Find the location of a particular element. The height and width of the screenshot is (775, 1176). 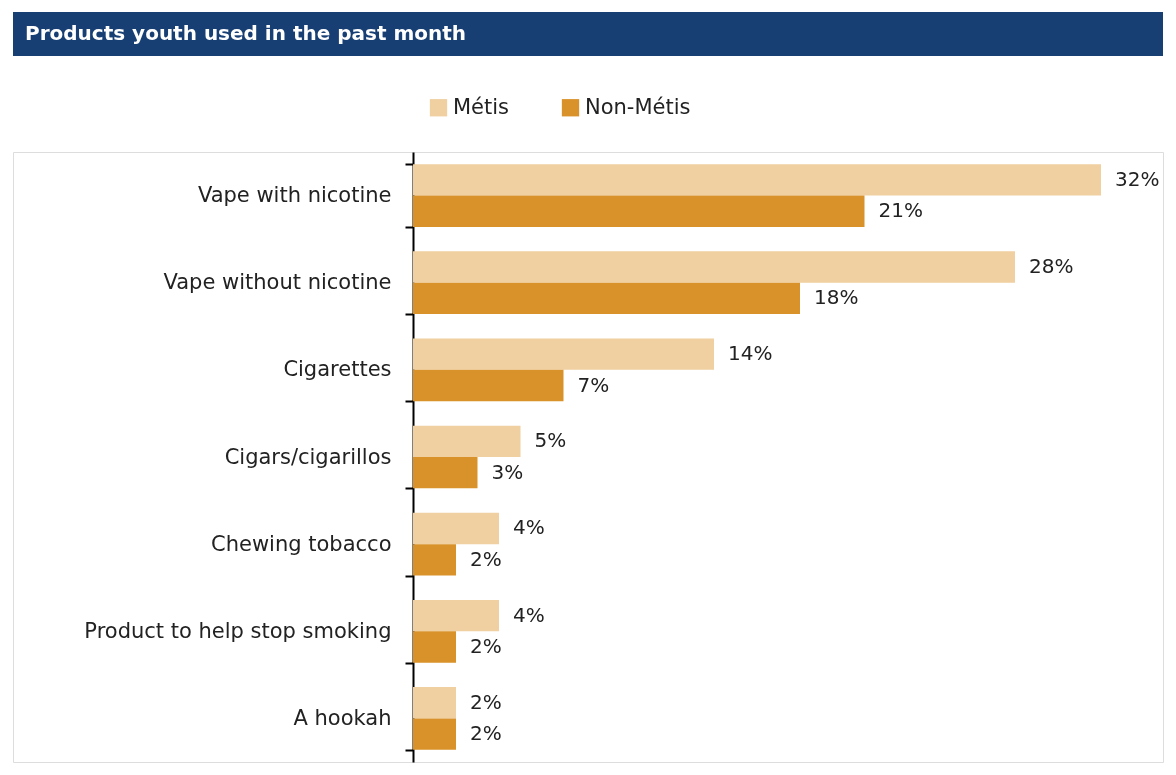

y-tick-label: Product to help stop smoking is located at coordinates (238, 630).